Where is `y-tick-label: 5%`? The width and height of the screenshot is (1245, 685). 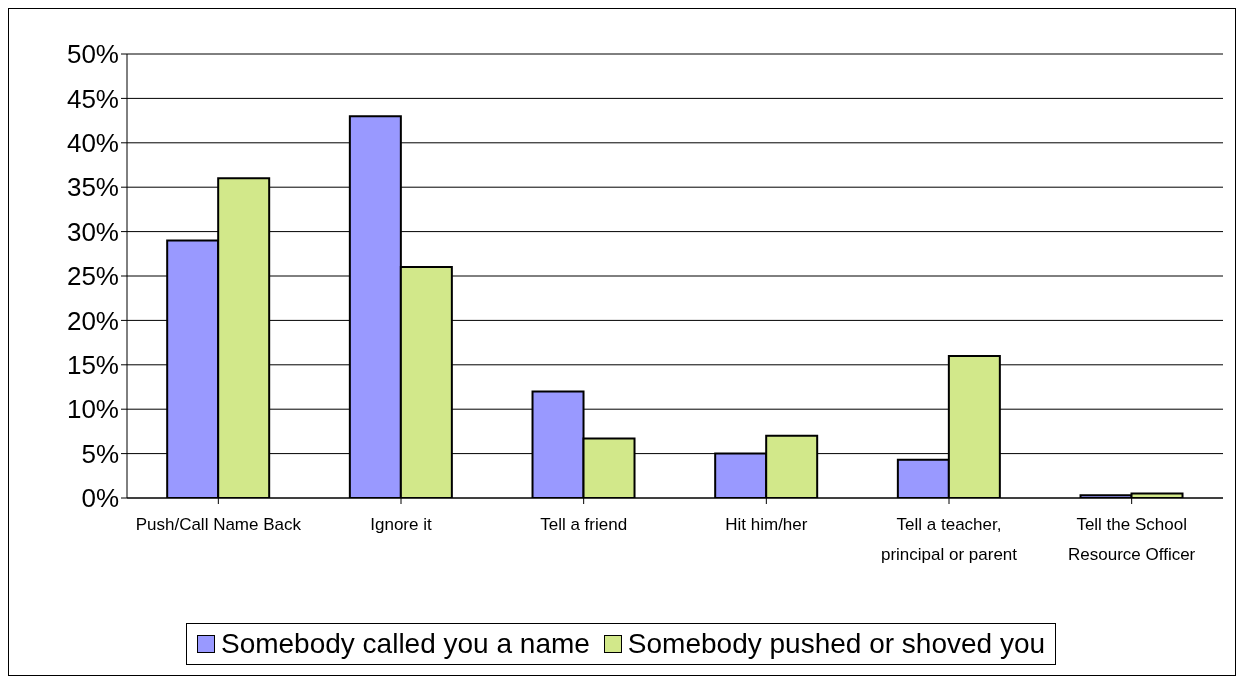 y-tick-label: 5% is located at coordinates (100, 453).